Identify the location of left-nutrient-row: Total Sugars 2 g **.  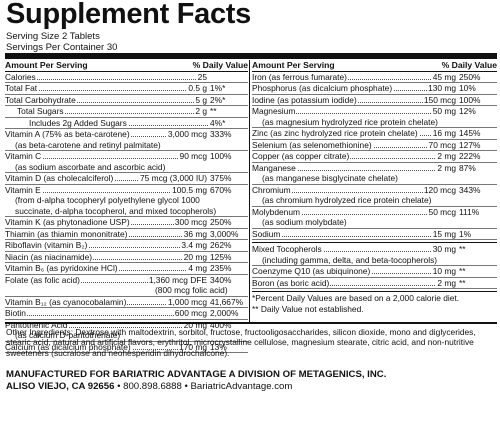
(126, 112).